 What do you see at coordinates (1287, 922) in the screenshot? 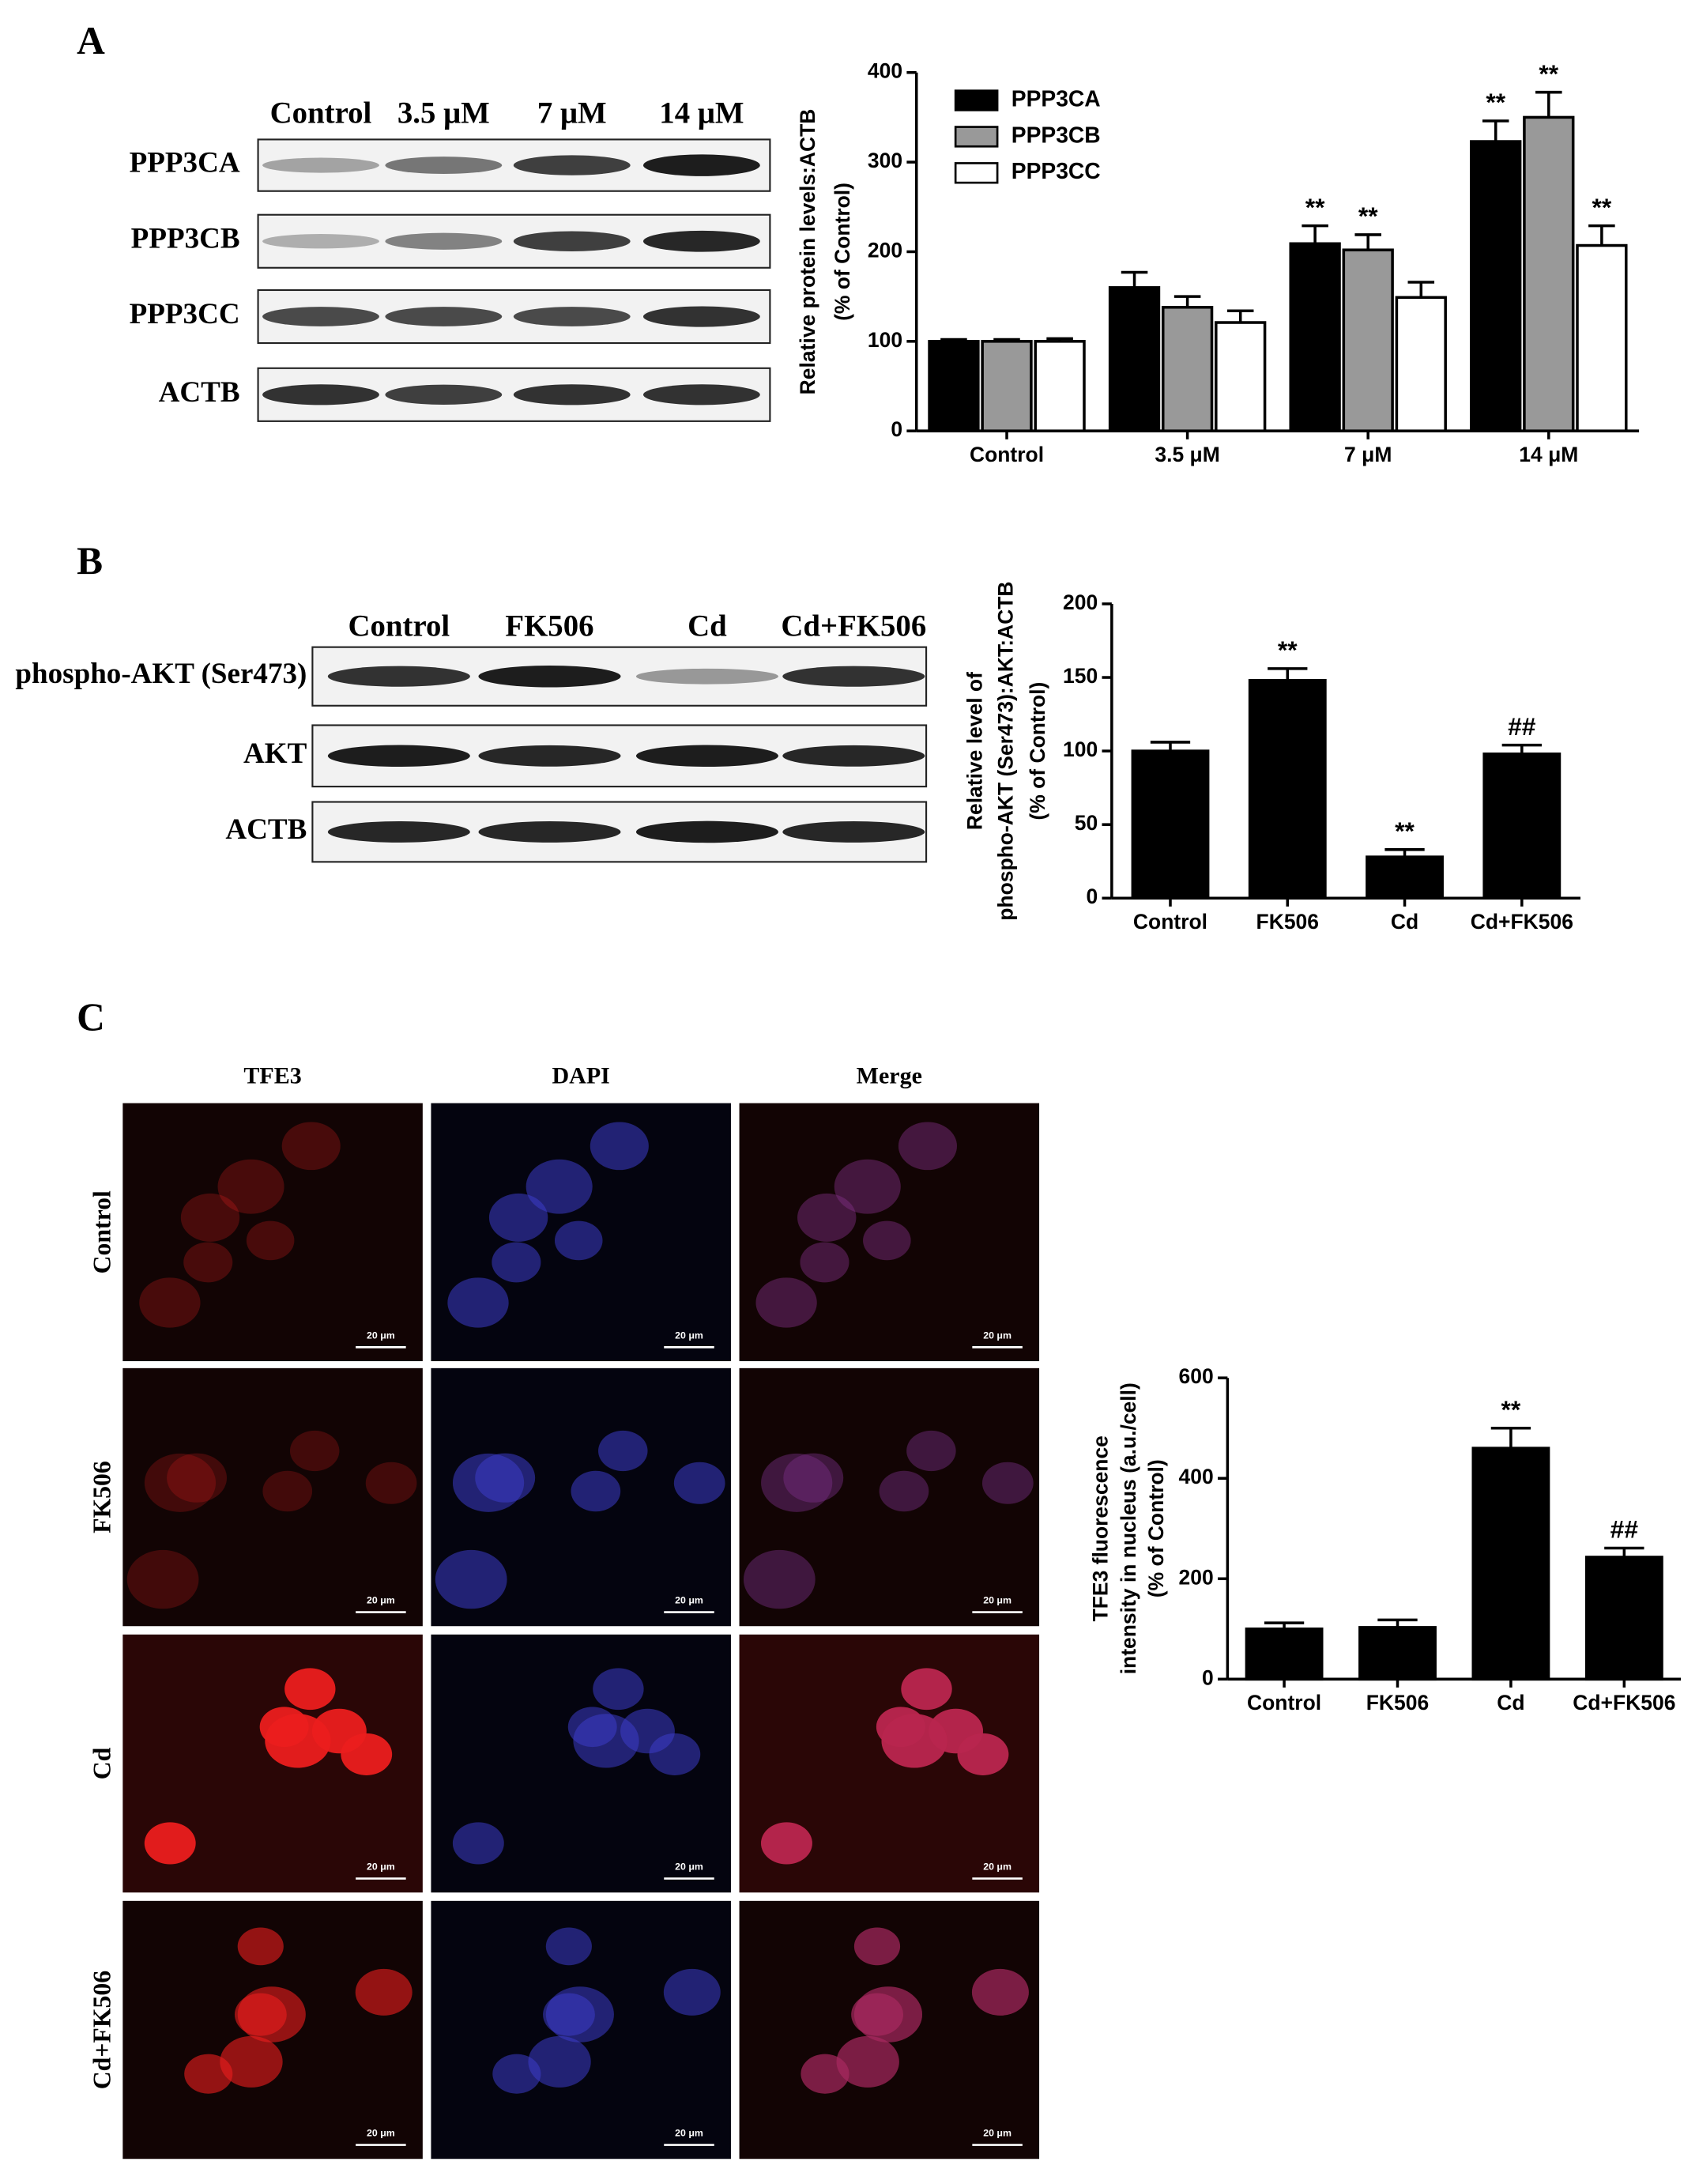
I see `x-tick-label: FK506` at bounding box center [1287, 922].